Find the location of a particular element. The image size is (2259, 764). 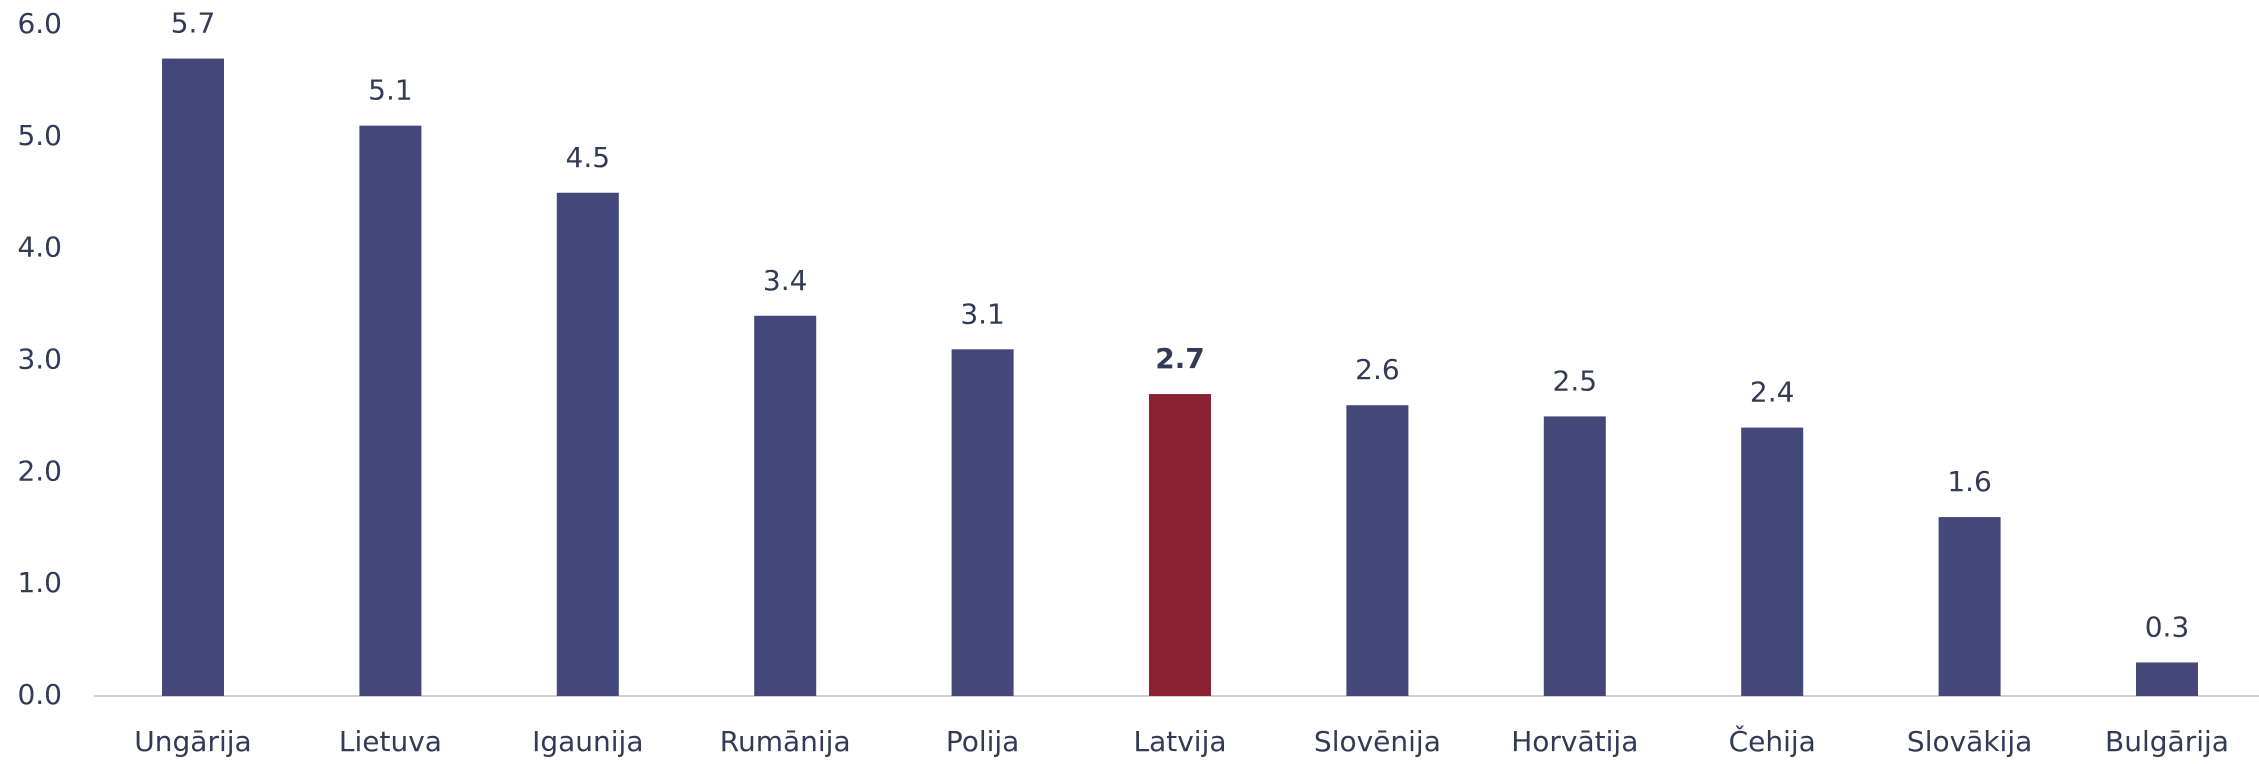

data-label: 1.6 is located at coordinates (1969, 481).